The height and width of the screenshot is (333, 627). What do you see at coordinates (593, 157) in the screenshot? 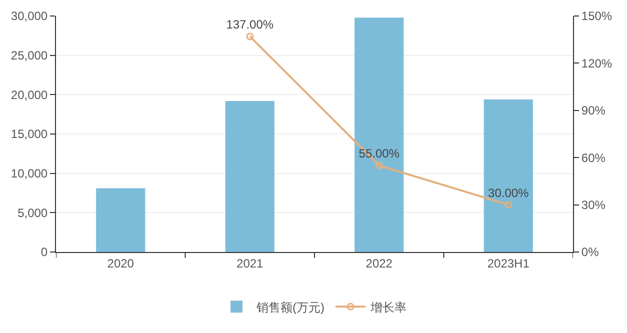
I see `y2-tick-label: 60%` at bounding box center [593, 157].